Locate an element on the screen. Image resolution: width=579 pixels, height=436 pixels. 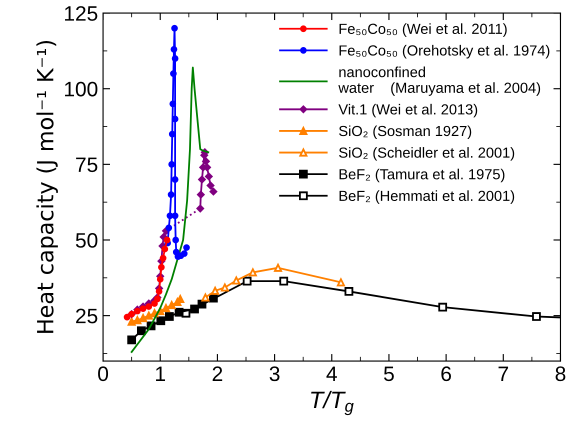
x-tick-label: 4 is located at coordinates (331, 373).